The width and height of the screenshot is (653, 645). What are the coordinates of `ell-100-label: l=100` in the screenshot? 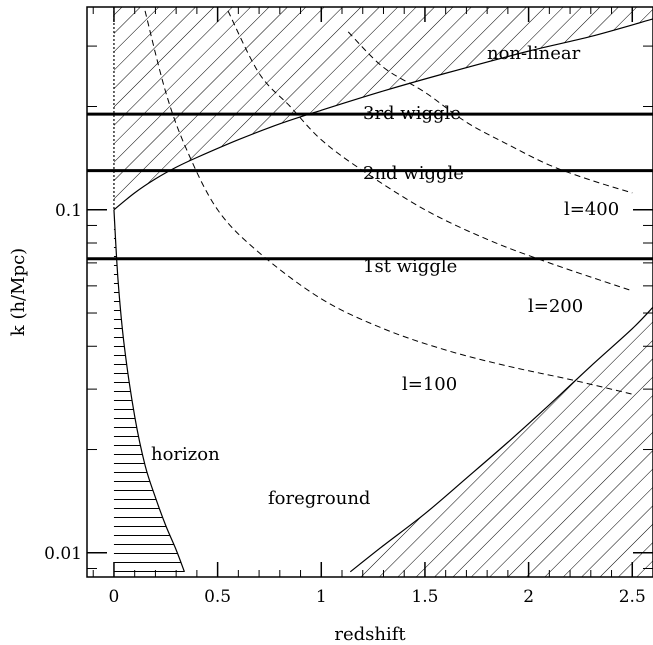 It's located at (429, 384).